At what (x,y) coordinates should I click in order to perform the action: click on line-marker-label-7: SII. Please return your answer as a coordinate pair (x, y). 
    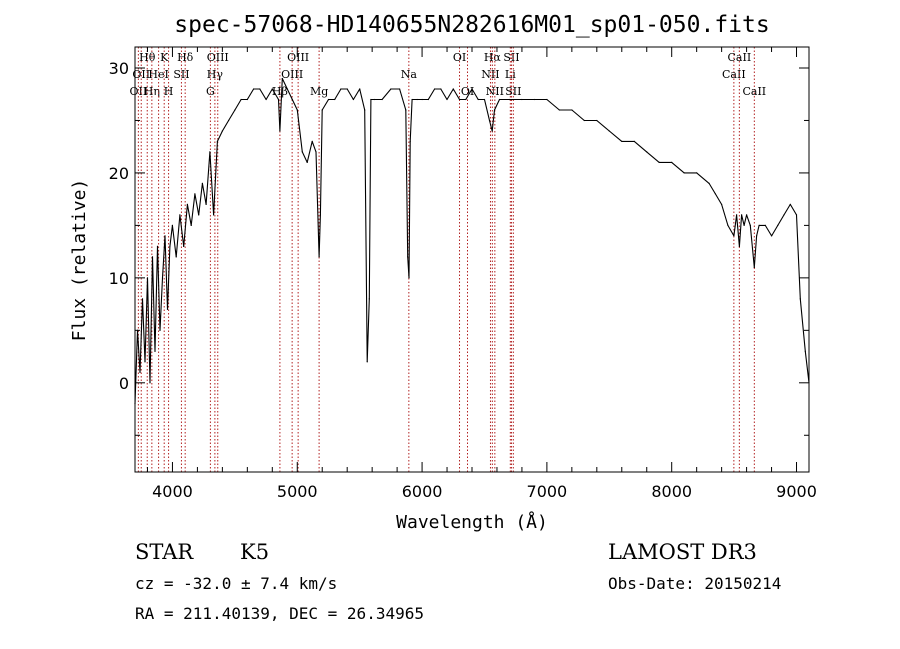
    Looking at the image, I should click on (181, 74).